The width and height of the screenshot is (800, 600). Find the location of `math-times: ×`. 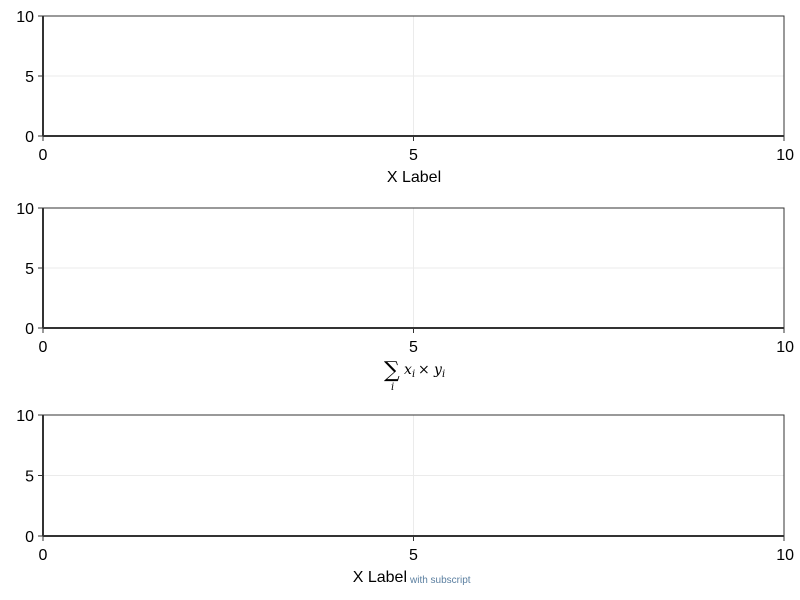

math-times: × is located at coordinates (424, 370).